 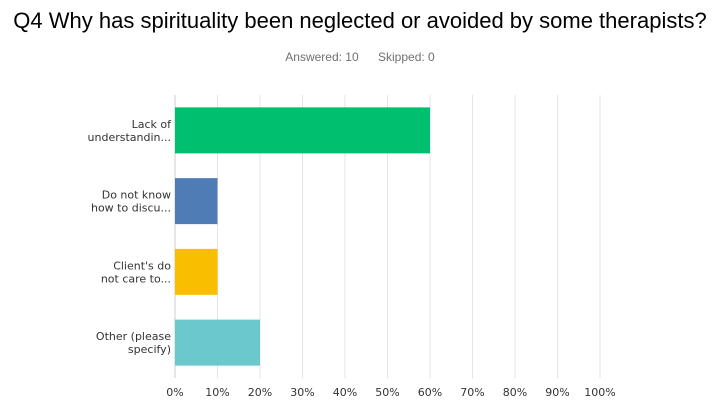 What do you see at coordinates (345, 392) in the screenshot?
I see `x-tick-label: 40%` at bounding box center [345, 392].